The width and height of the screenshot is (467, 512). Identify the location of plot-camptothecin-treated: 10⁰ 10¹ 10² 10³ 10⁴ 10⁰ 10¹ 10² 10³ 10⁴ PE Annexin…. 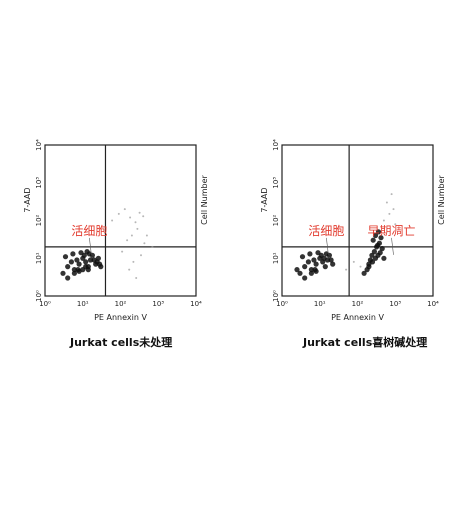
(353, 230).